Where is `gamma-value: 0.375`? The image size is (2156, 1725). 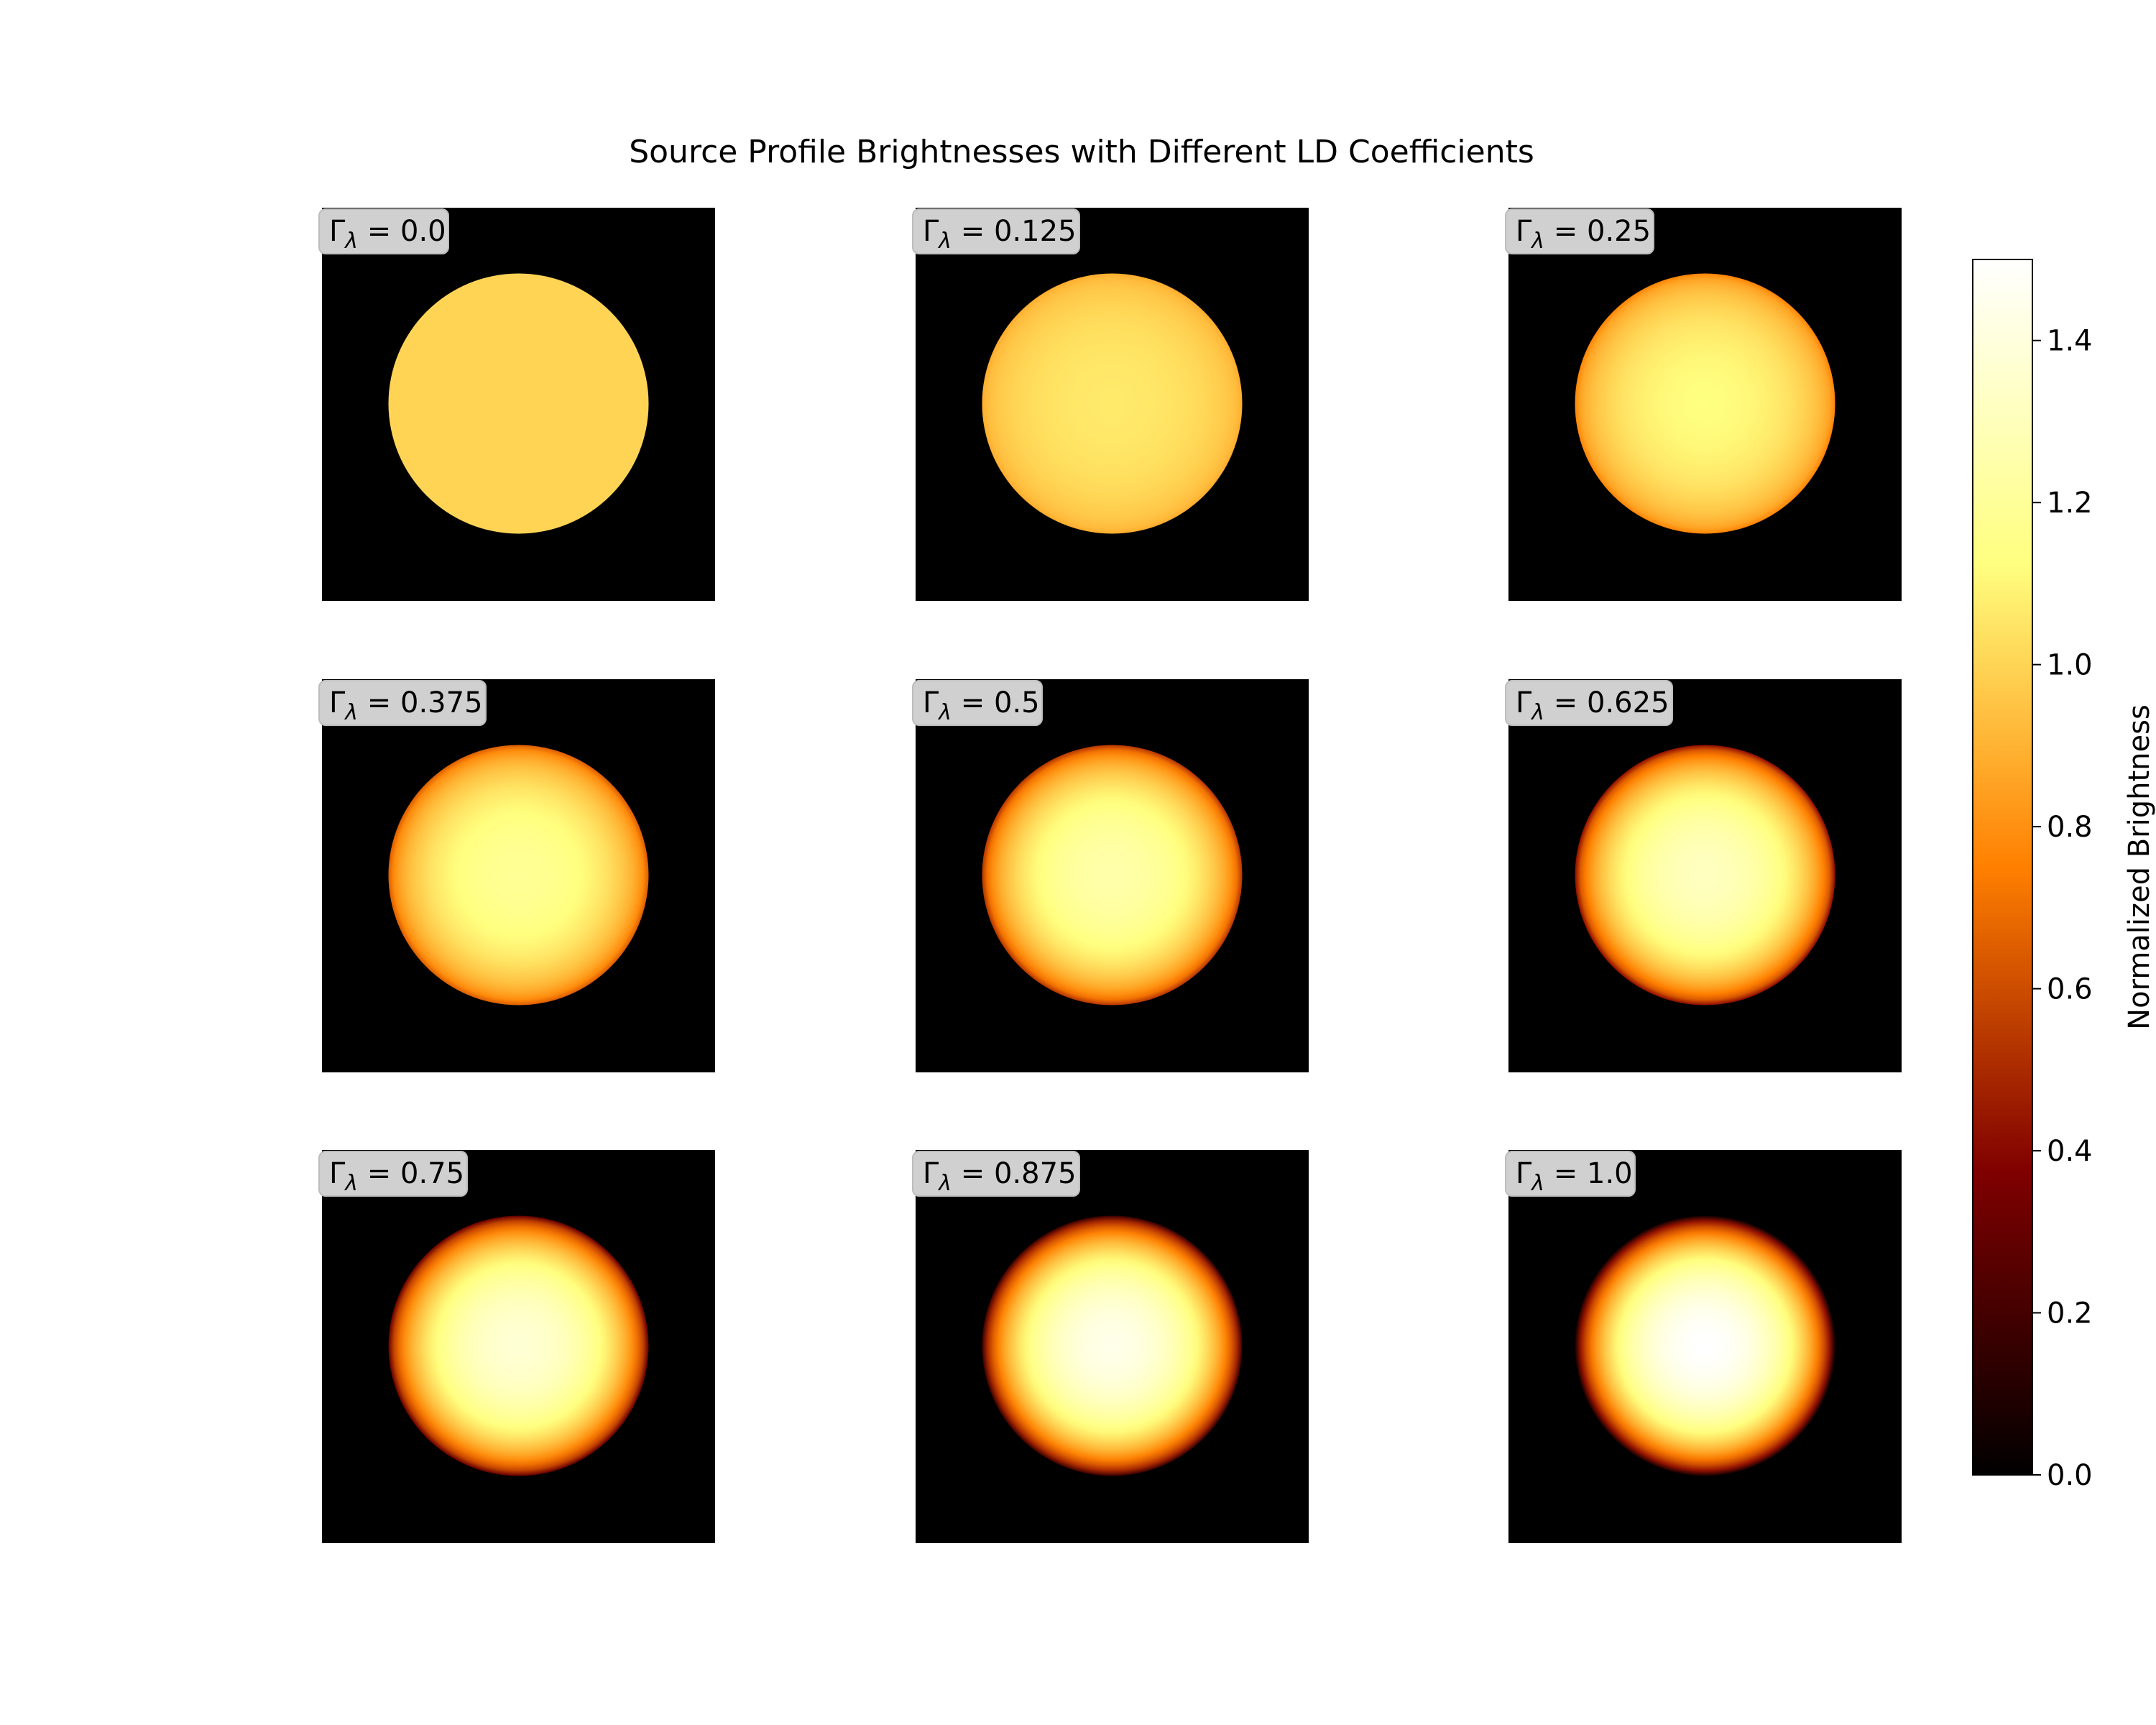
gamma-value: 0.375 is located at coordinates (442, 702).